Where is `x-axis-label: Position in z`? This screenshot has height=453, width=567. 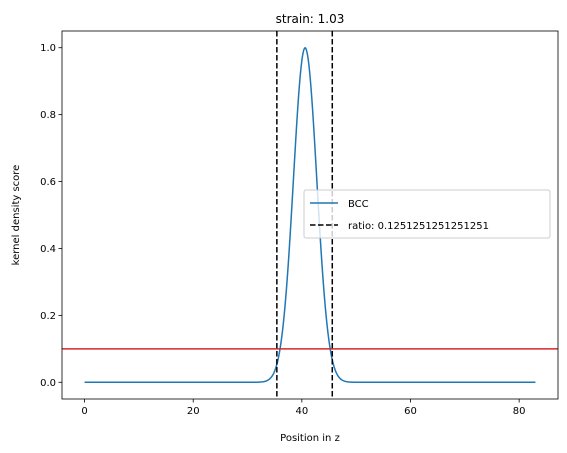 x-axis-label: Position in z is located at coordinates (310, 438).